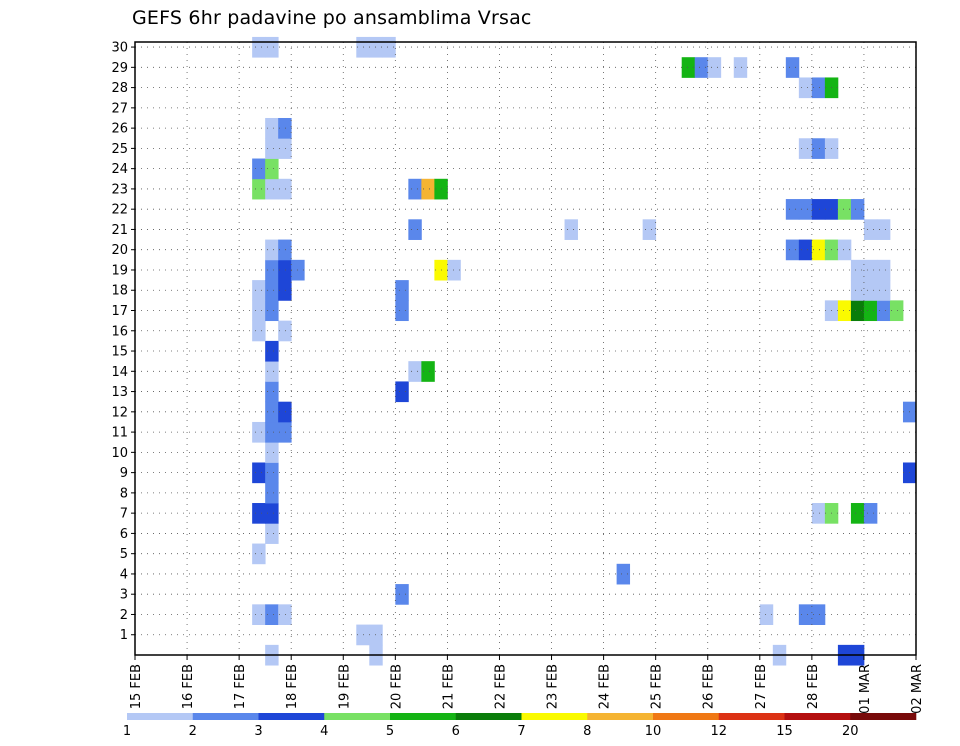  What do you see at coordinates (917, 689) in the screenshot?
I see `x-tick-label: 02 MAR` at bounding box center [917, 689].